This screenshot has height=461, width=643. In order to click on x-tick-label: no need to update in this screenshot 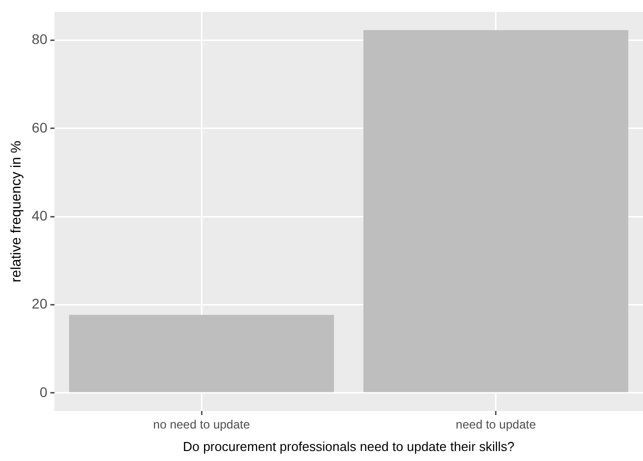, I will do `click(201, 425)`.